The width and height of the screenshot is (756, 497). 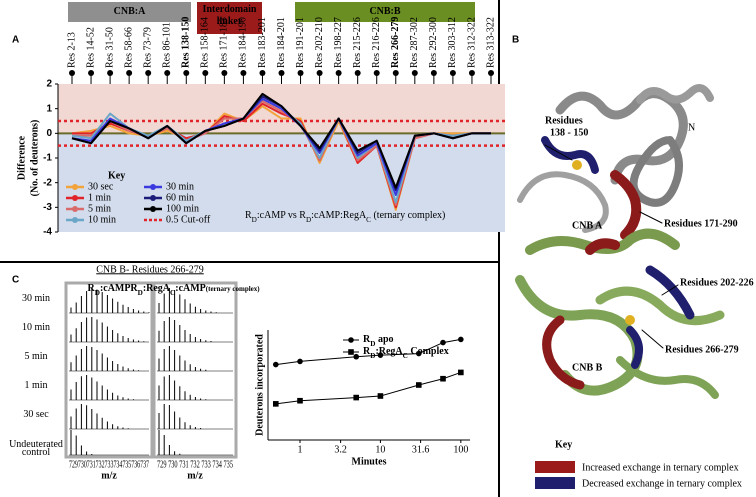 I want to click on x-axis-label: Minutes, so click(x=369, y=461).